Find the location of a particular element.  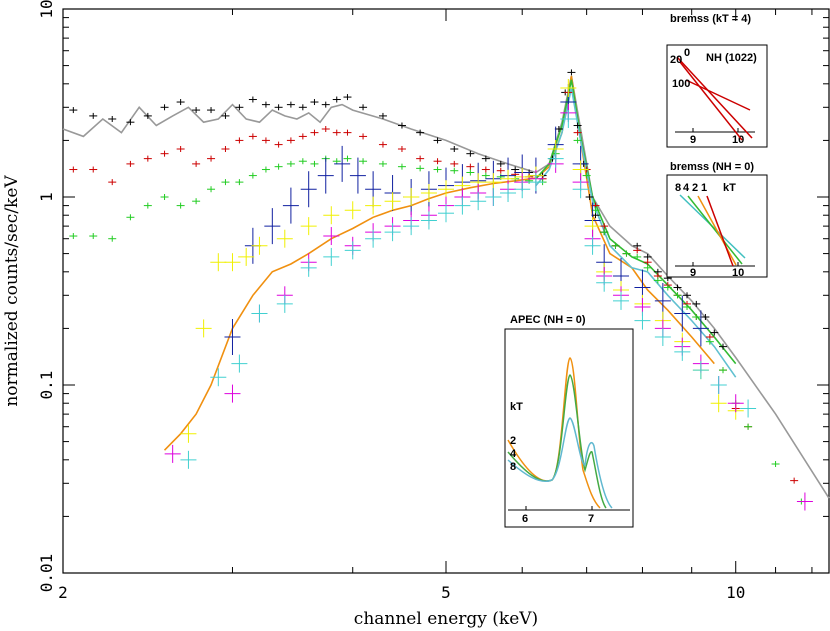

inset-bremss-nh-frame is located at coordinates (717, 96).